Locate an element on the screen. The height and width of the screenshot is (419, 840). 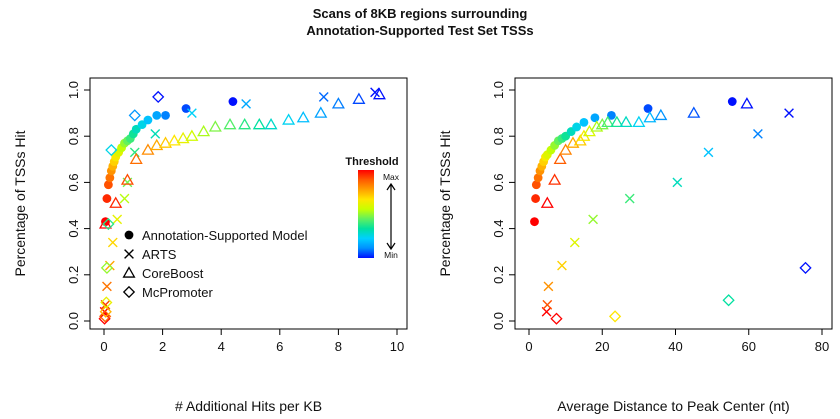
colorbar-title: Threshold is located at coordinates (371, 162).